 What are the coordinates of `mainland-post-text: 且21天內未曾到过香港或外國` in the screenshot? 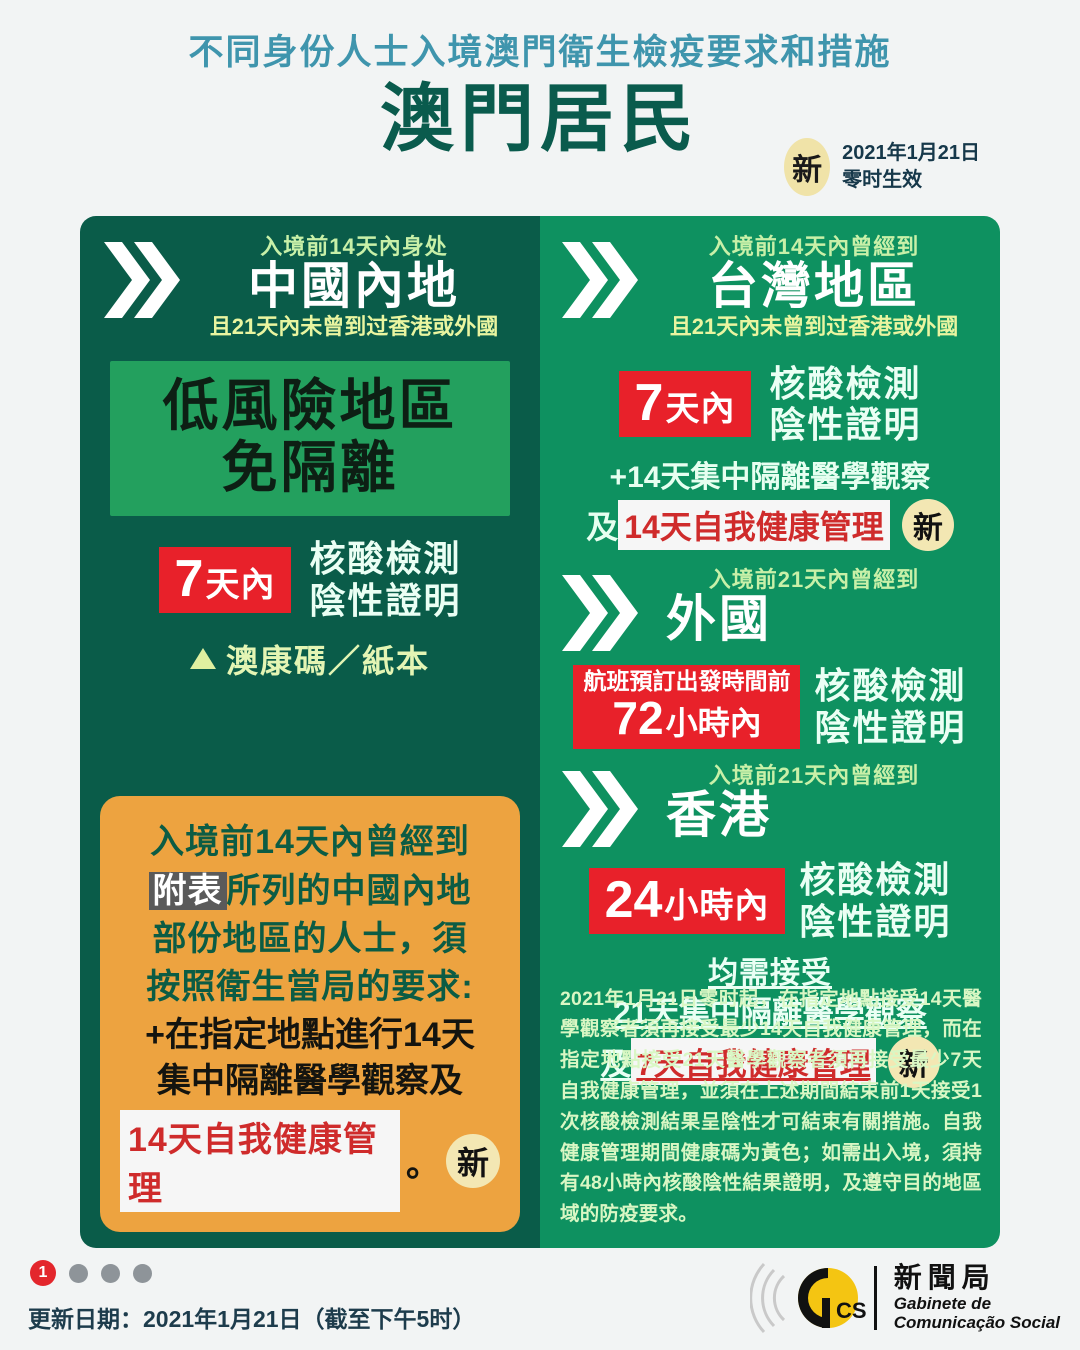 It's located at (354, 327).